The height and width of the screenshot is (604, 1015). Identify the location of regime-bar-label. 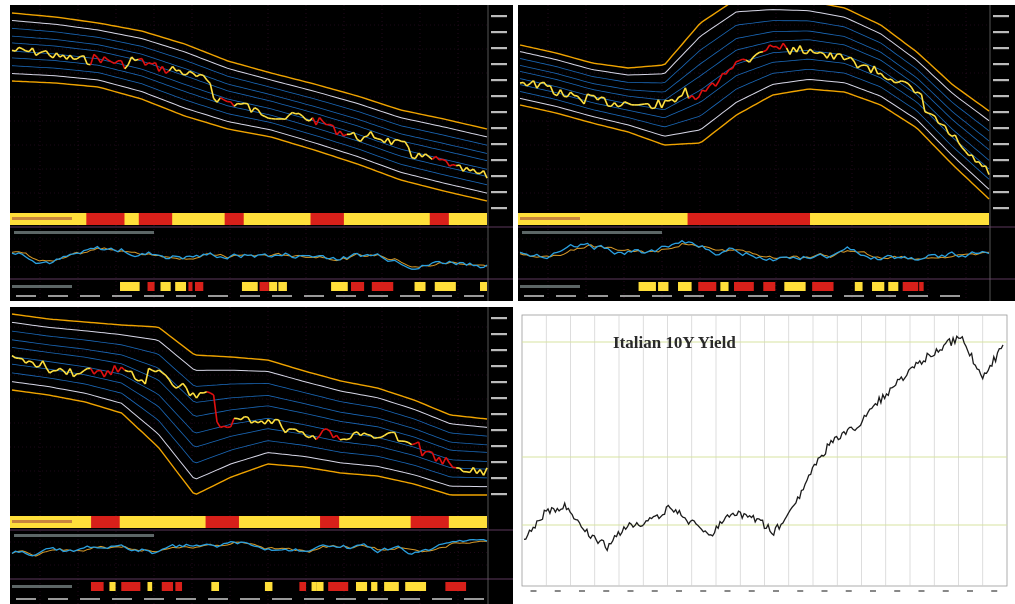
(550, 218).